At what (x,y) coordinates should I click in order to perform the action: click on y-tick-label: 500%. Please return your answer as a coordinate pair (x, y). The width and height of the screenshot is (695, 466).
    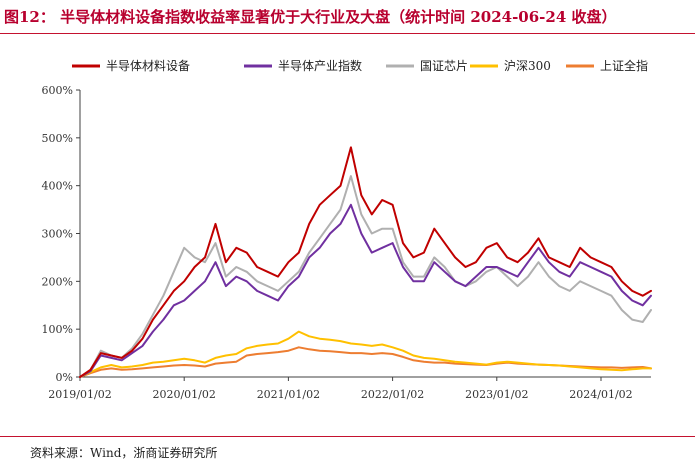
    Looking at the image, I should click on (57, 138).